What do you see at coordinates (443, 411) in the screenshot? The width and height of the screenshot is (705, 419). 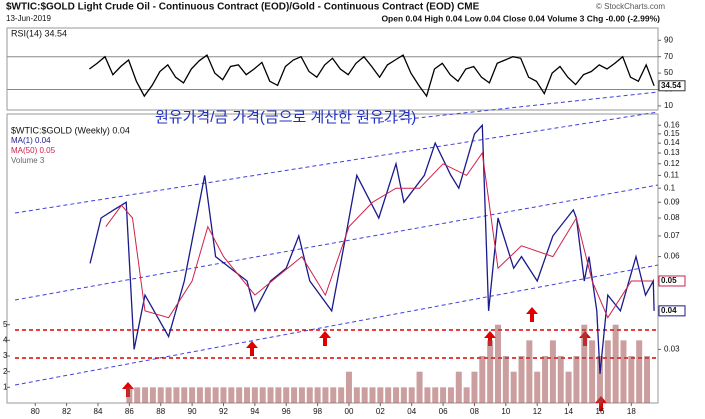 I see `x-tick-label: 06` at bounding box center [443, 411].